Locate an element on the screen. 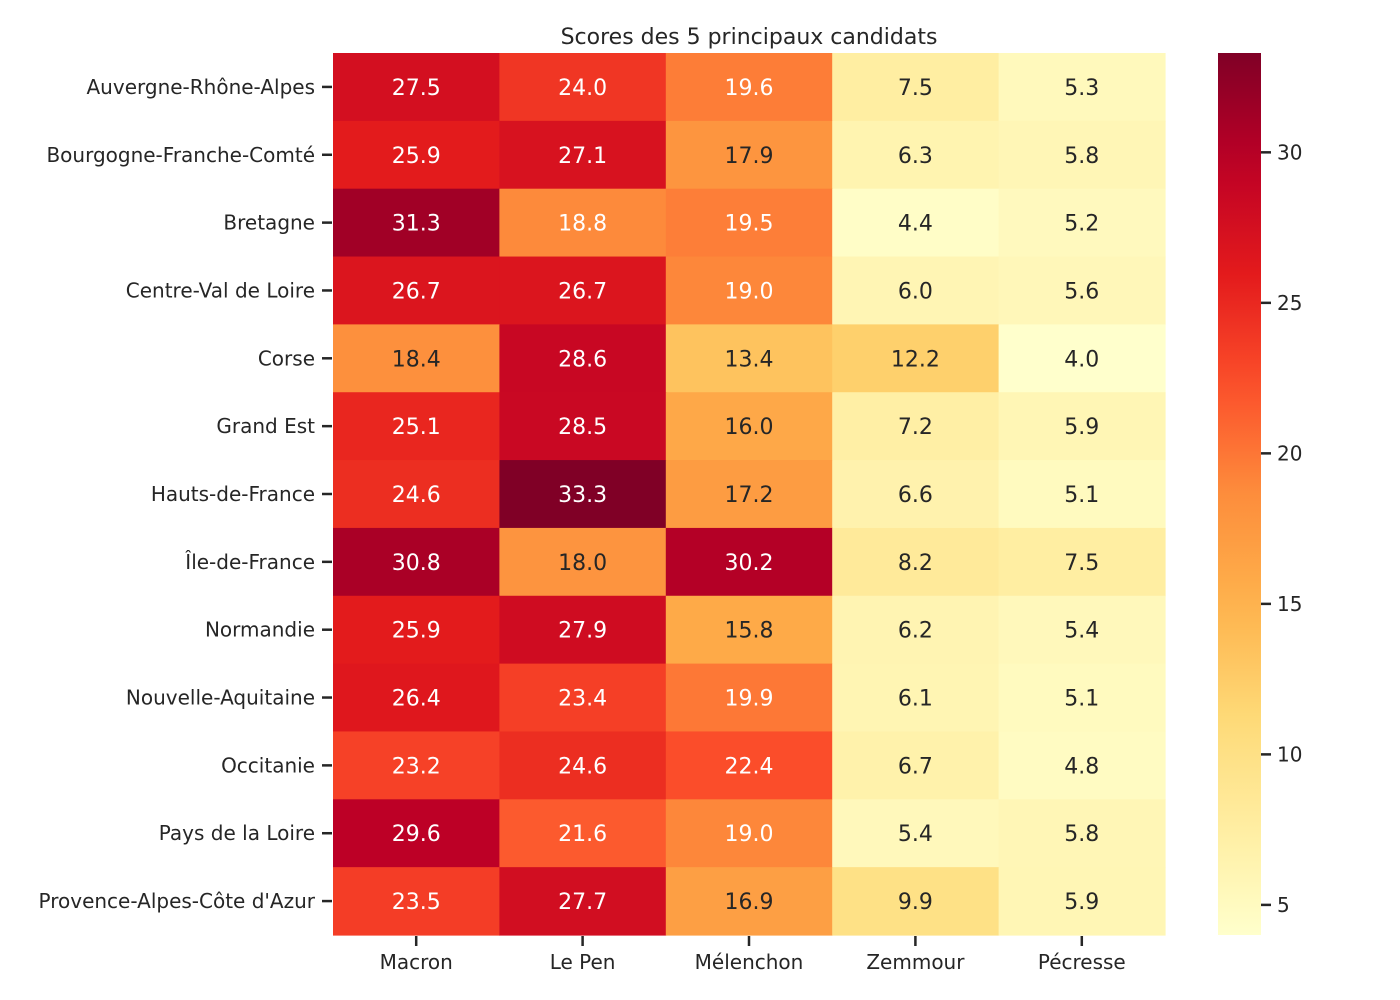  row-label-bourgogne-franche-comte: Bourgogne-Franche-Comté is located at coordinates (180, 155).